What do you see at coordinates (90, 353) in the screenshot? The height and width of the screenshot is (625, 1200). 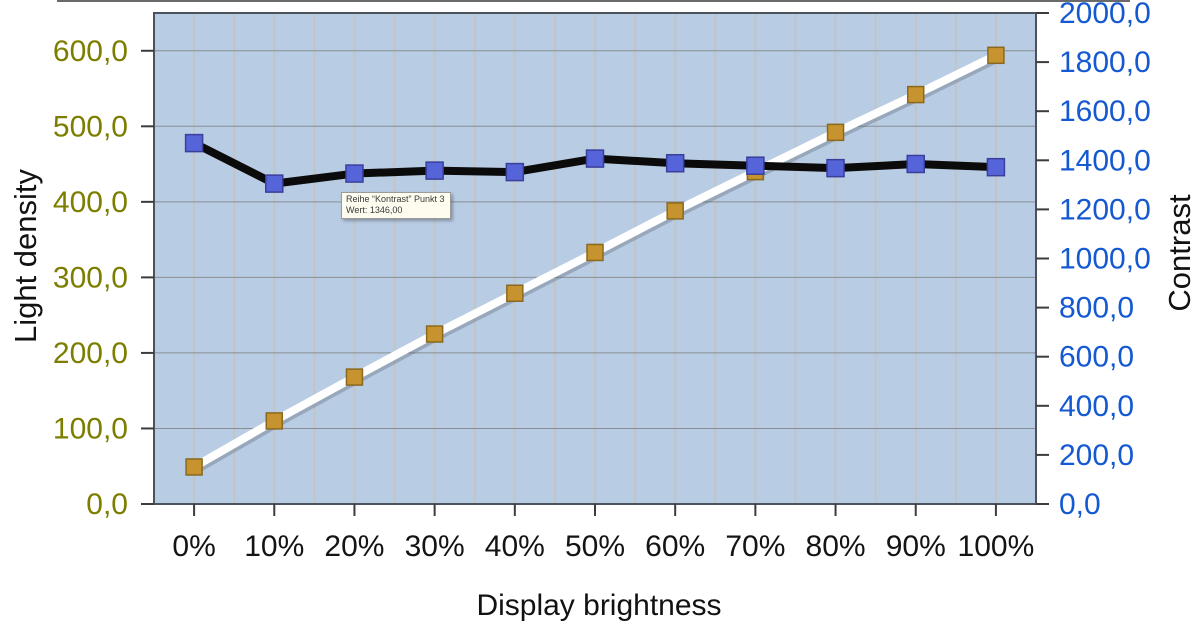 I see `left-axis-tick-label: 200,0` at bounding box center [90, 353].